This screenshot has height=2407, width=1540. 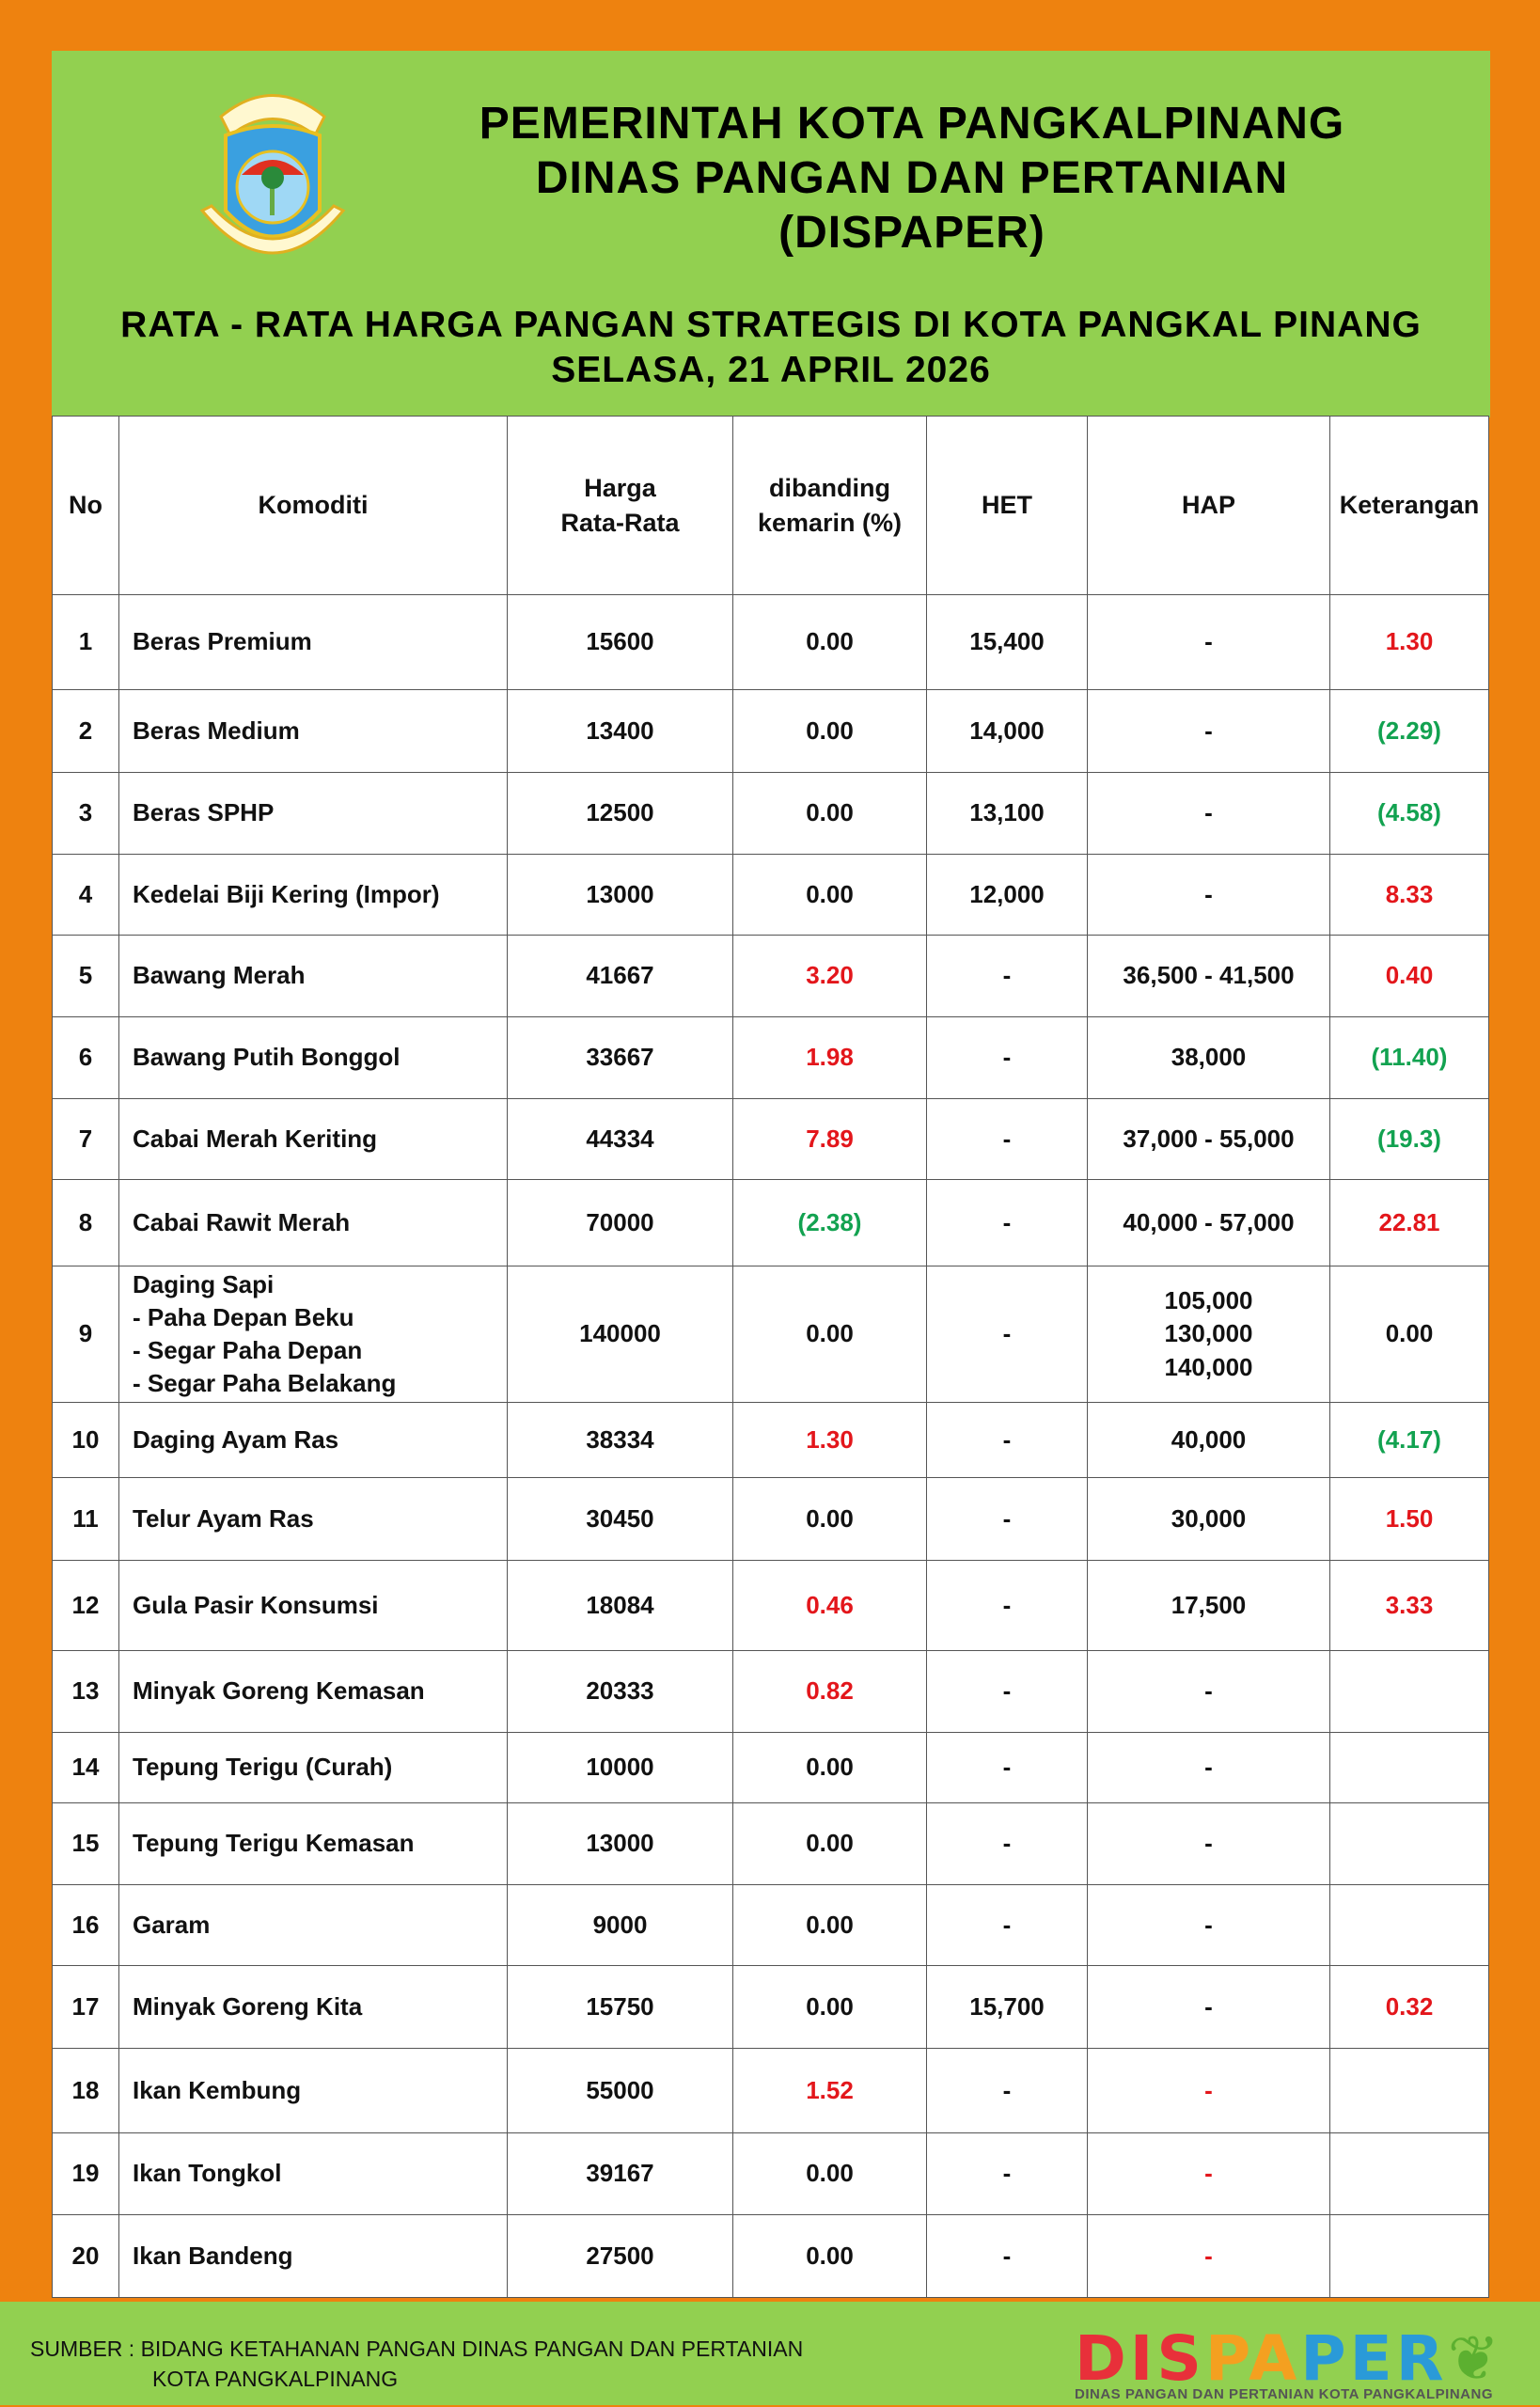 What do you see at coordinates (313, 1222) in the screenshot?
I see `col-komoditi-cell: Cabai Rawit Merah` at bounding box center [313, 1222].